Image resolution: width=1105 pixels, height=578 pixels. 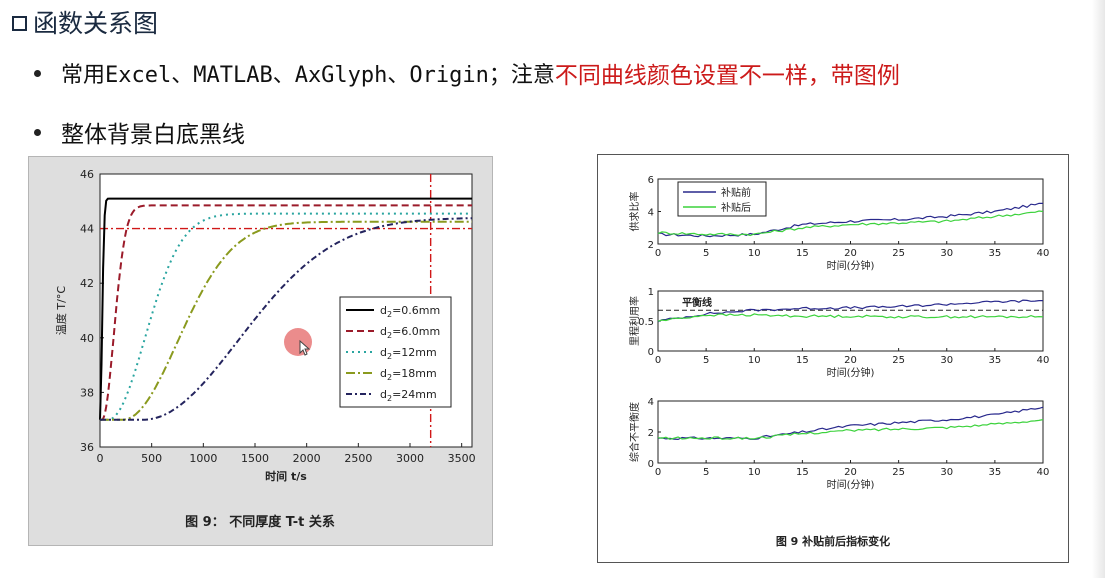 I want to click on x-tick-label: 2500, so click(x=358, y=458).